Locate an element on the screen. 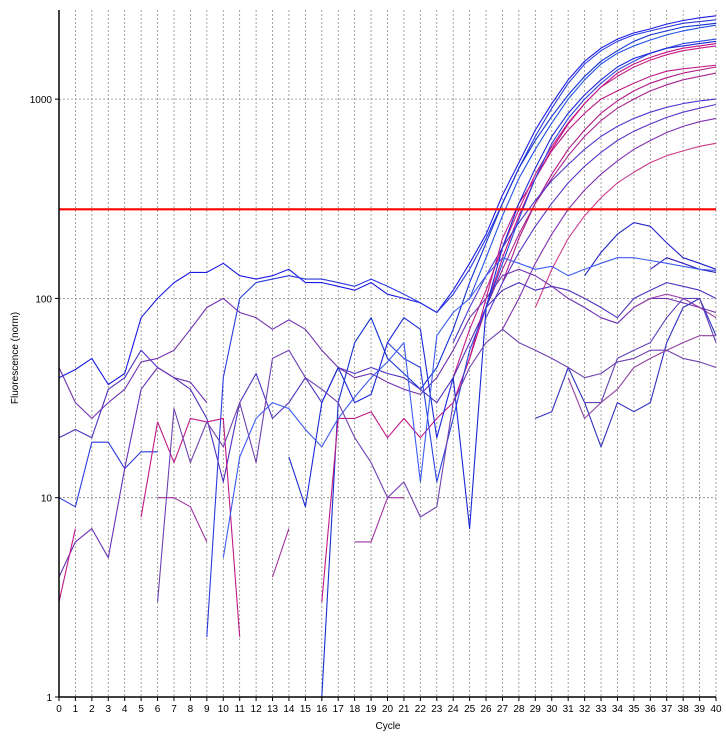 The width and height of the screenshot is (726, 738). x-tick-label: 38 is located at coordinates (684, 709).